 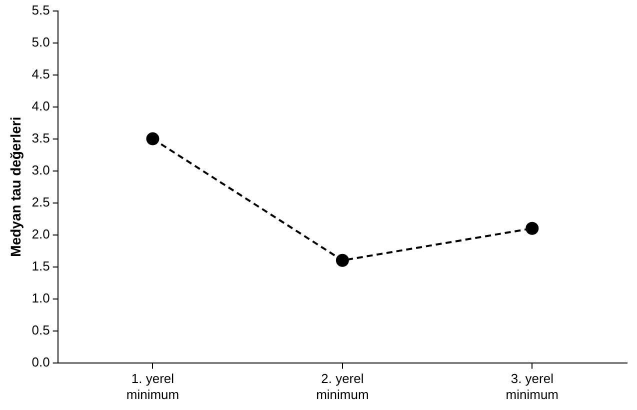 I want to click on y-tick-label: 3.0, so click(x=41, y=170).